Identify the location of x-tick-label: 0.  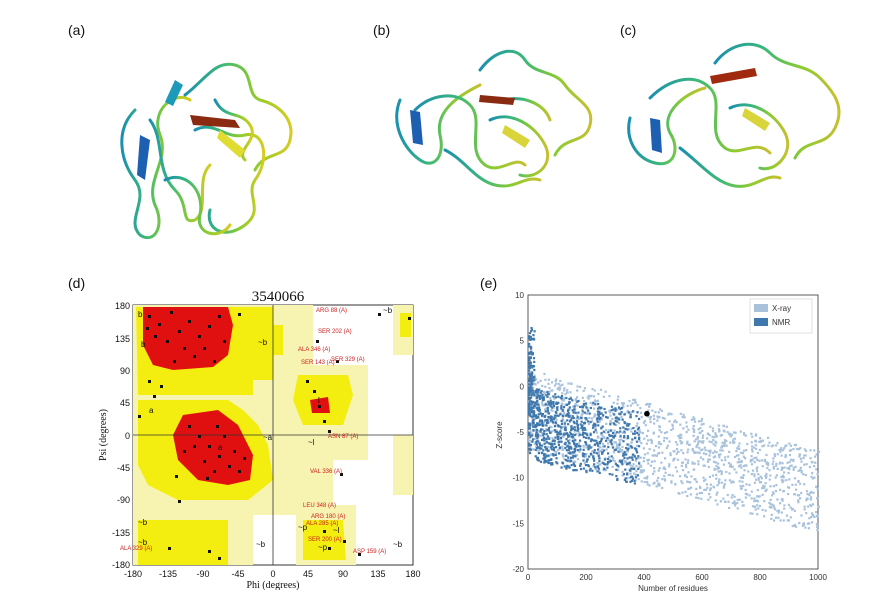
(528, 577).